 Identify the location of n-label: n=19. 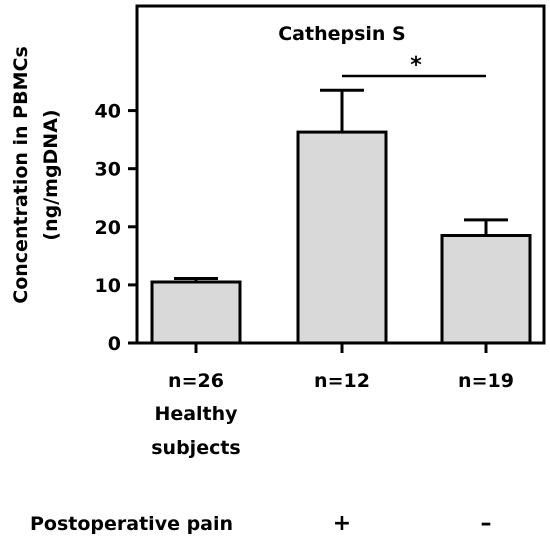
(486, 381).